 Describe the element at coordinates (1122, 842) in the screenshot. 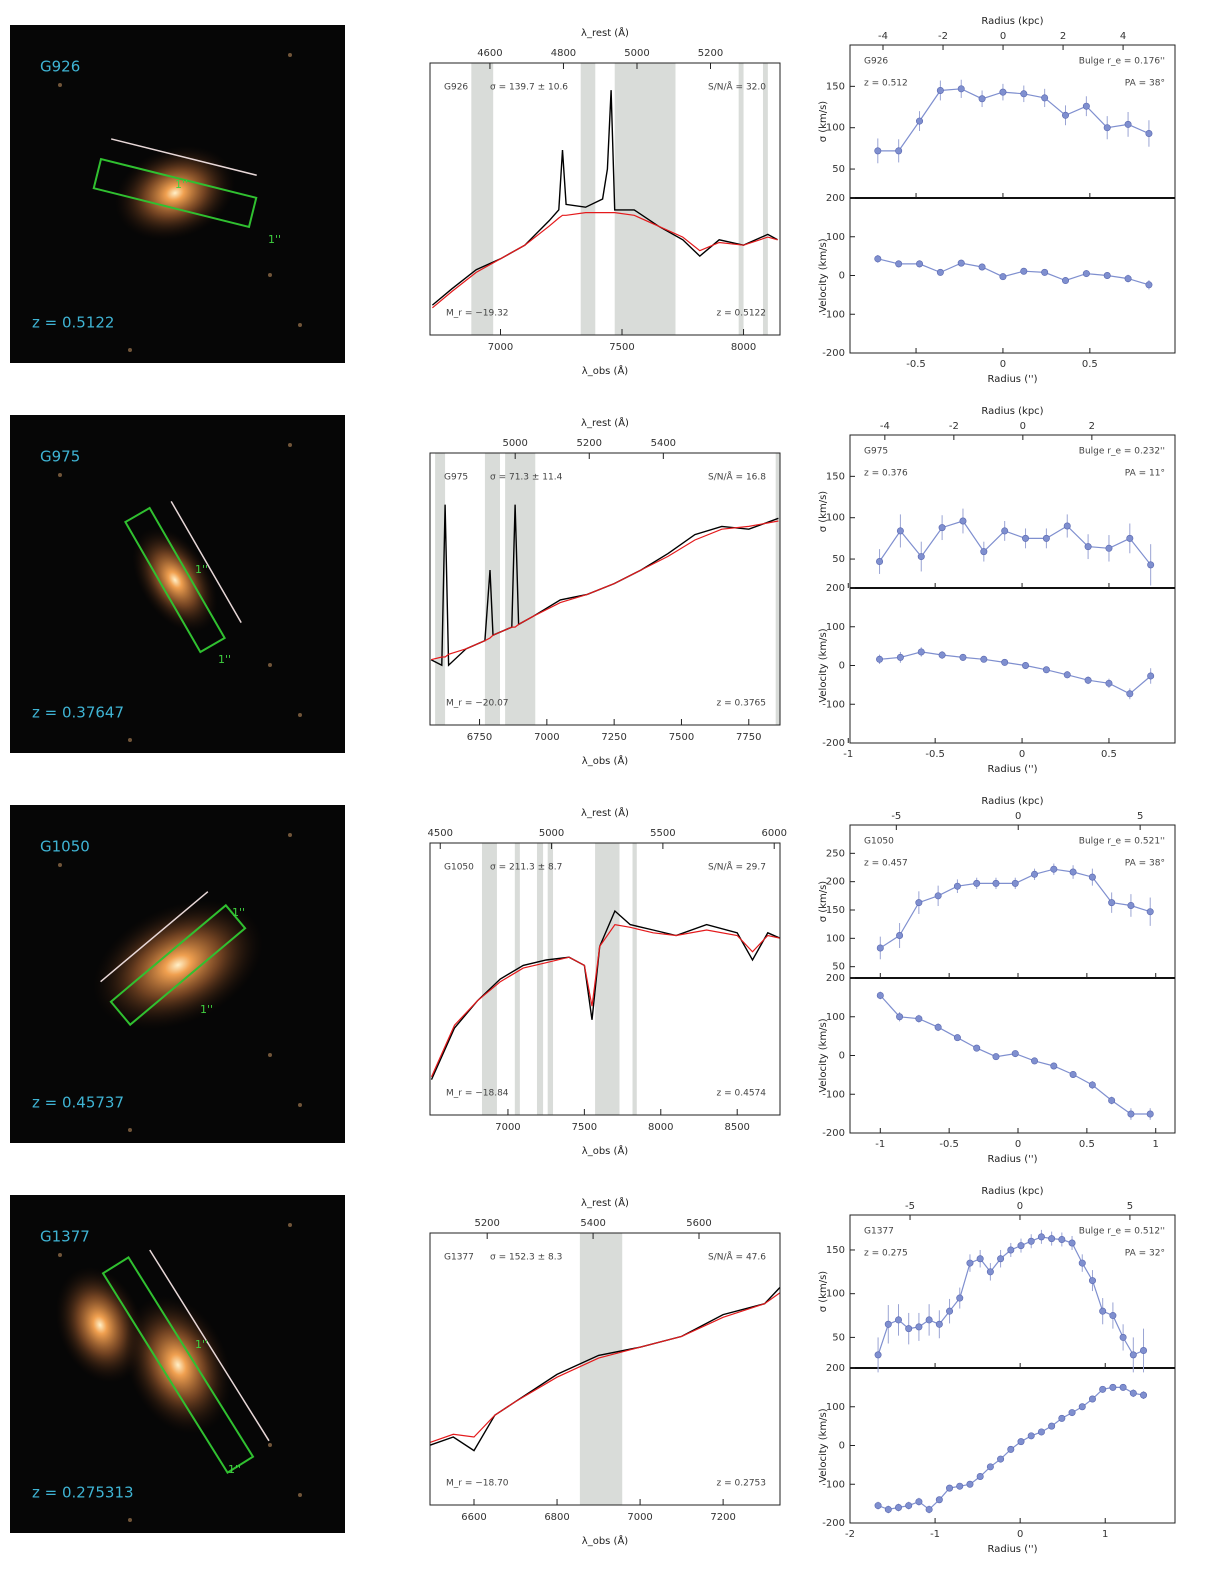

I see `kin-bulge: Bulge r_e = 0.521''` at that location.